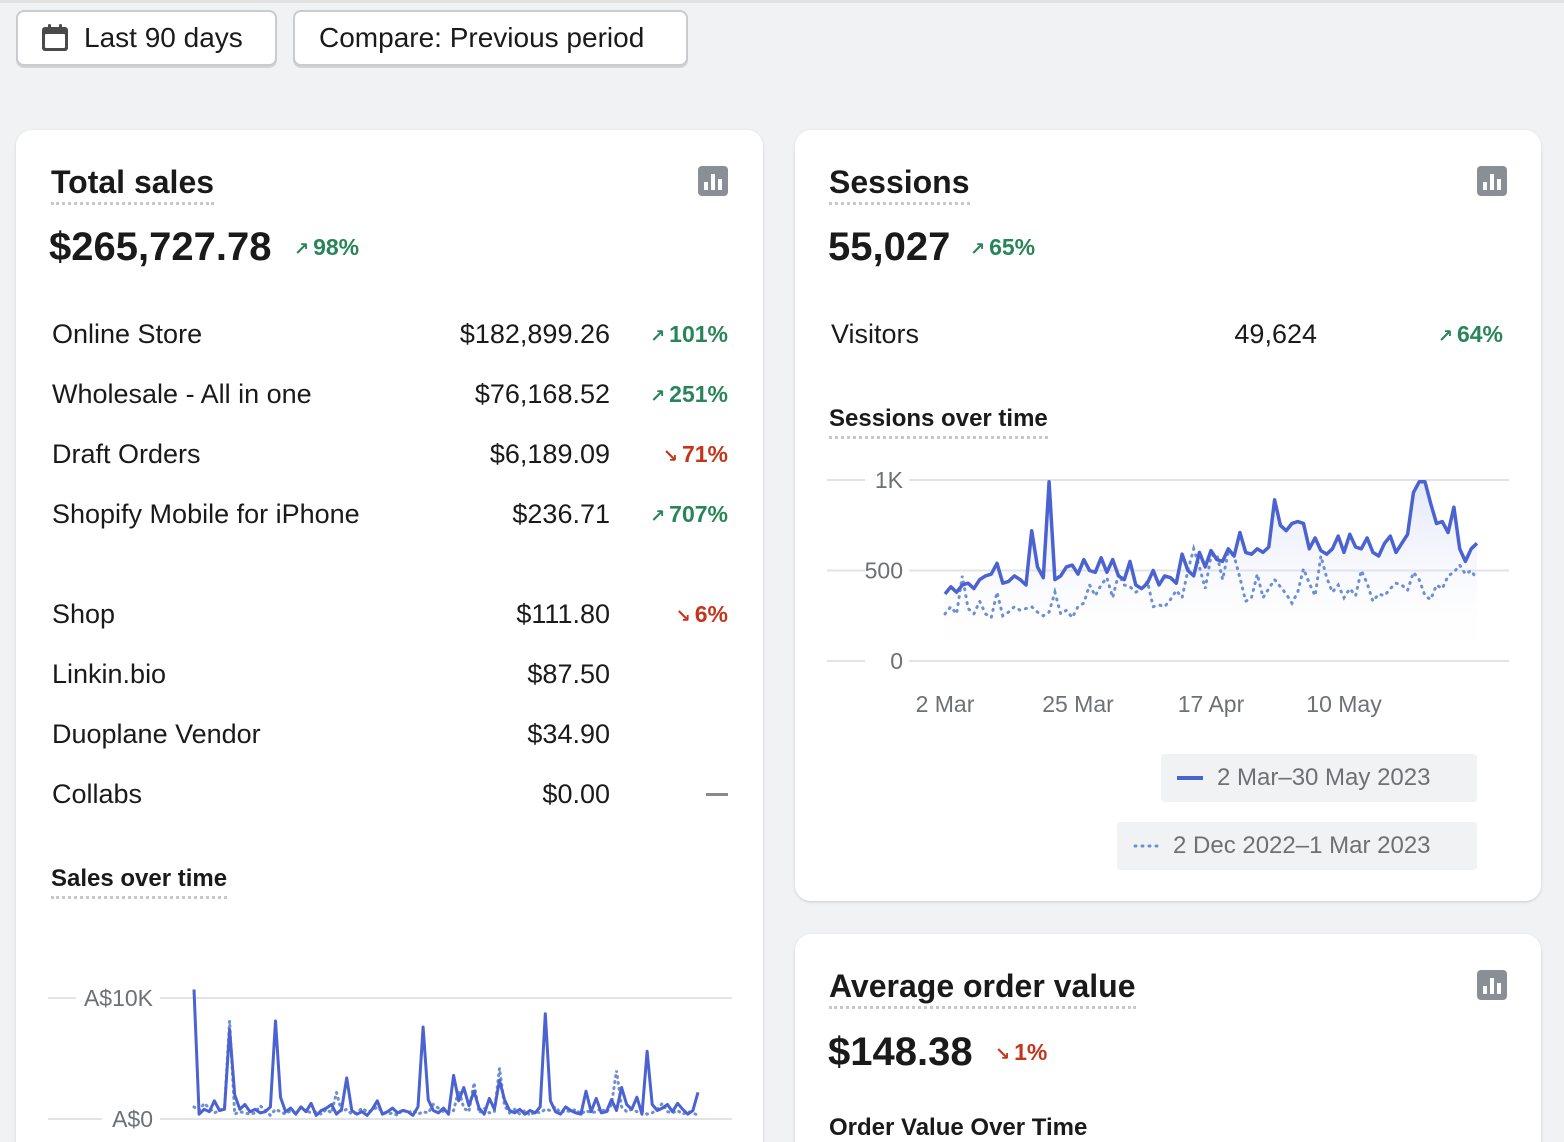 This screenshot has width=1564, height=1142. Describe the element at coordinates (84, 614) in the screenshot. I see `channel-name: Shop` at that location.